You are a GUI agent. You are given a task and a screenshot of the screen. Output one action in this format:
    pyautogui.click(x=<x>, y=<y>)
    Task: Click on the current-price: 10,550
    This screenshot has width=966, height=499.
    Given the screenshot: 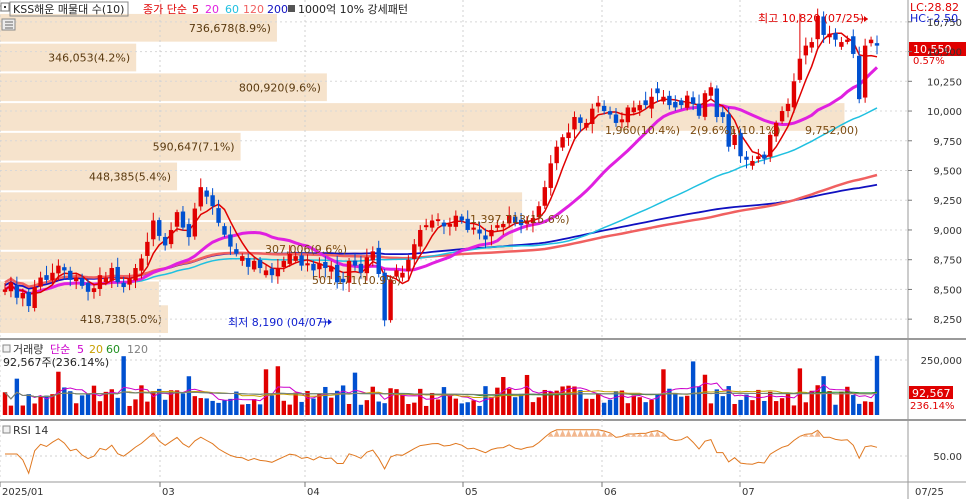 What is the action you would take?
    pyautogui.click(x=932, y=49)
    